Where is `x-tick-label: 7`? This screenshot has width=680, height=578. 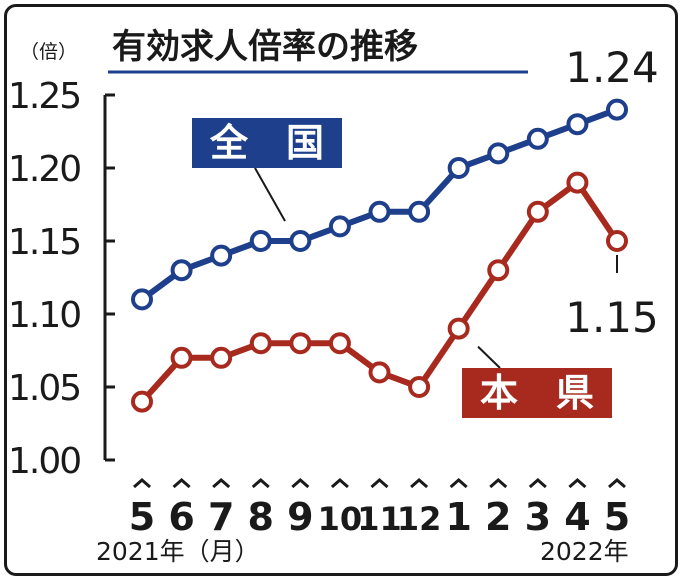 x-tick-label: 7 is located at coordinates (221, 517).